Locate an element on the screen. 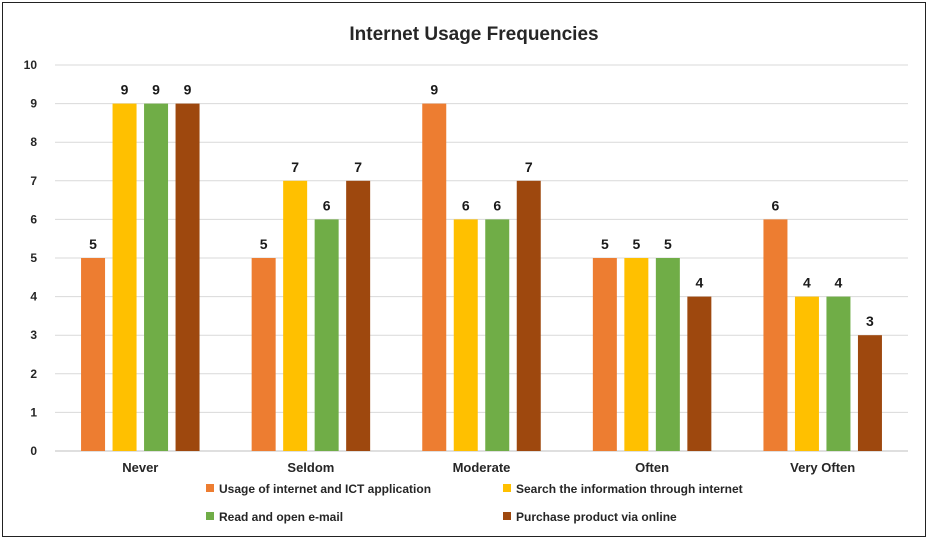 This screenshot has width=930, height=541. x-tick-label: Very Often is located at coordinates (822, 467).